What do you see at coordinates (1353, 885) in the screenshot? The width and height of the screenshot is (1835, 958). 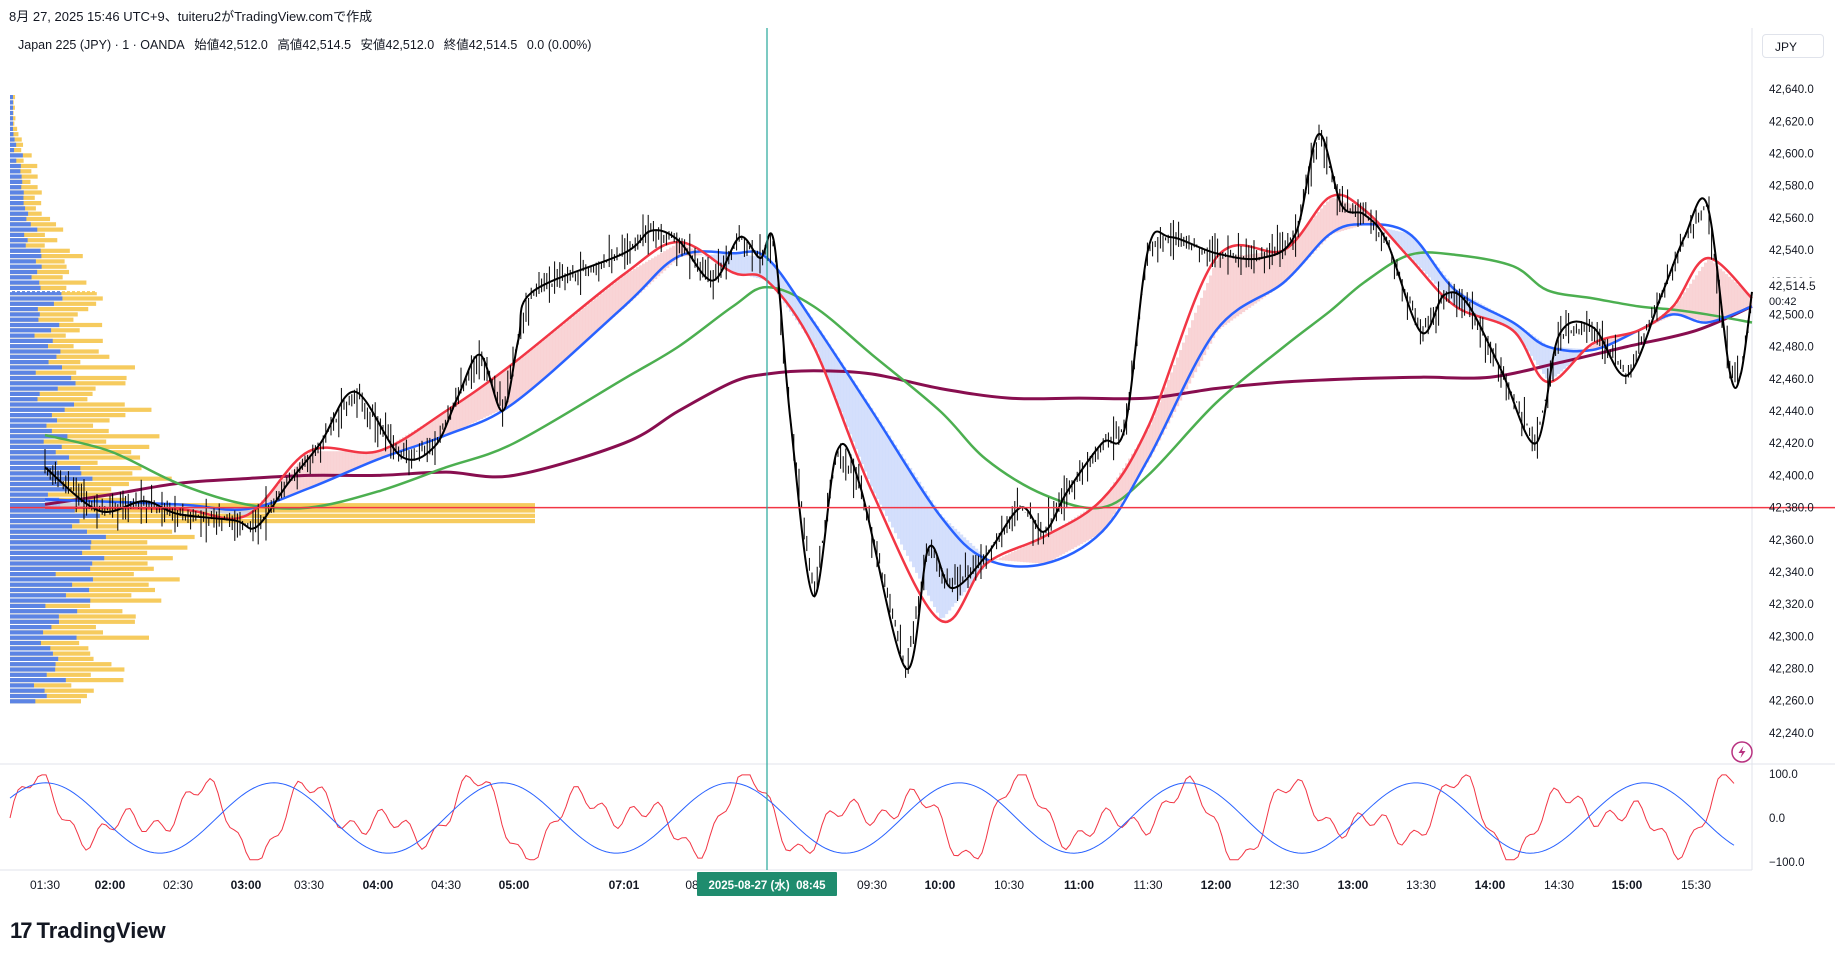 I see `time-tick-label: 13:00` at bounding box center [1353, 885].